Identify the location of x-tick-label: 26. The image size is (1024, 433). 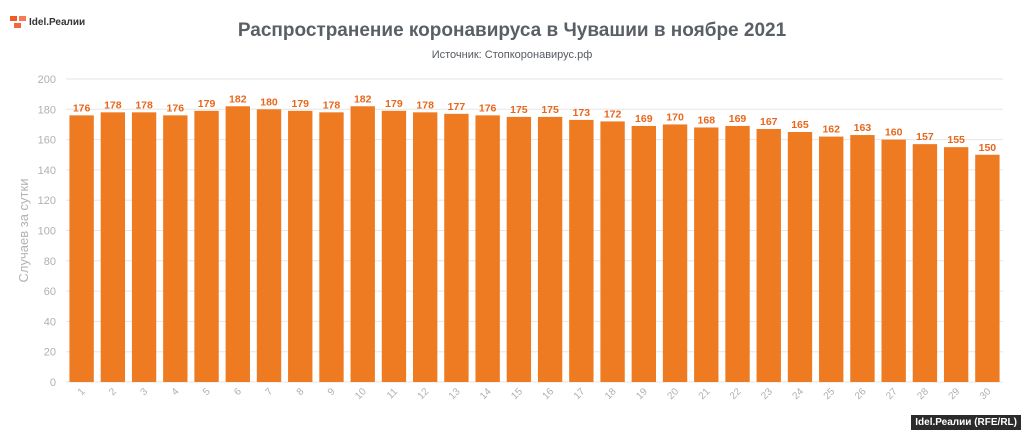
(861, 394).